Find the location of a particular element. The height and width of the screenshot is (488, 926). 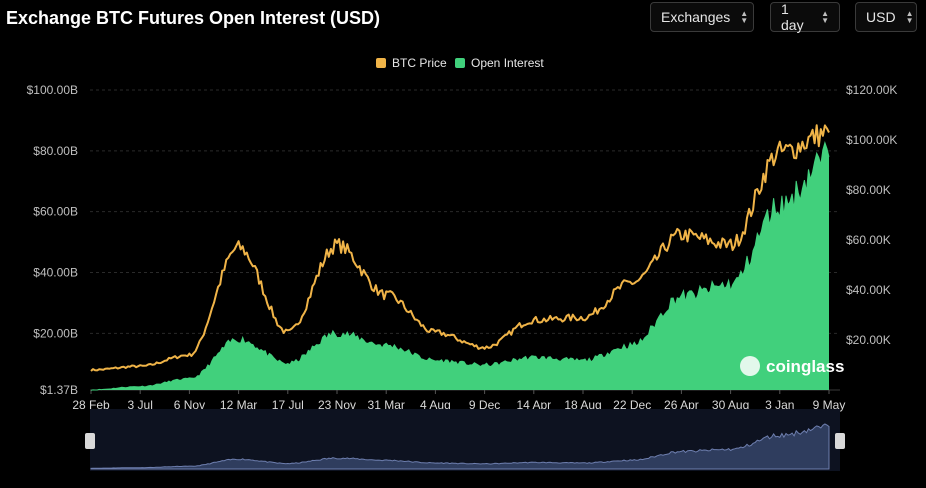

legend-swatch-open-interest is located at coordinates (460, 63).